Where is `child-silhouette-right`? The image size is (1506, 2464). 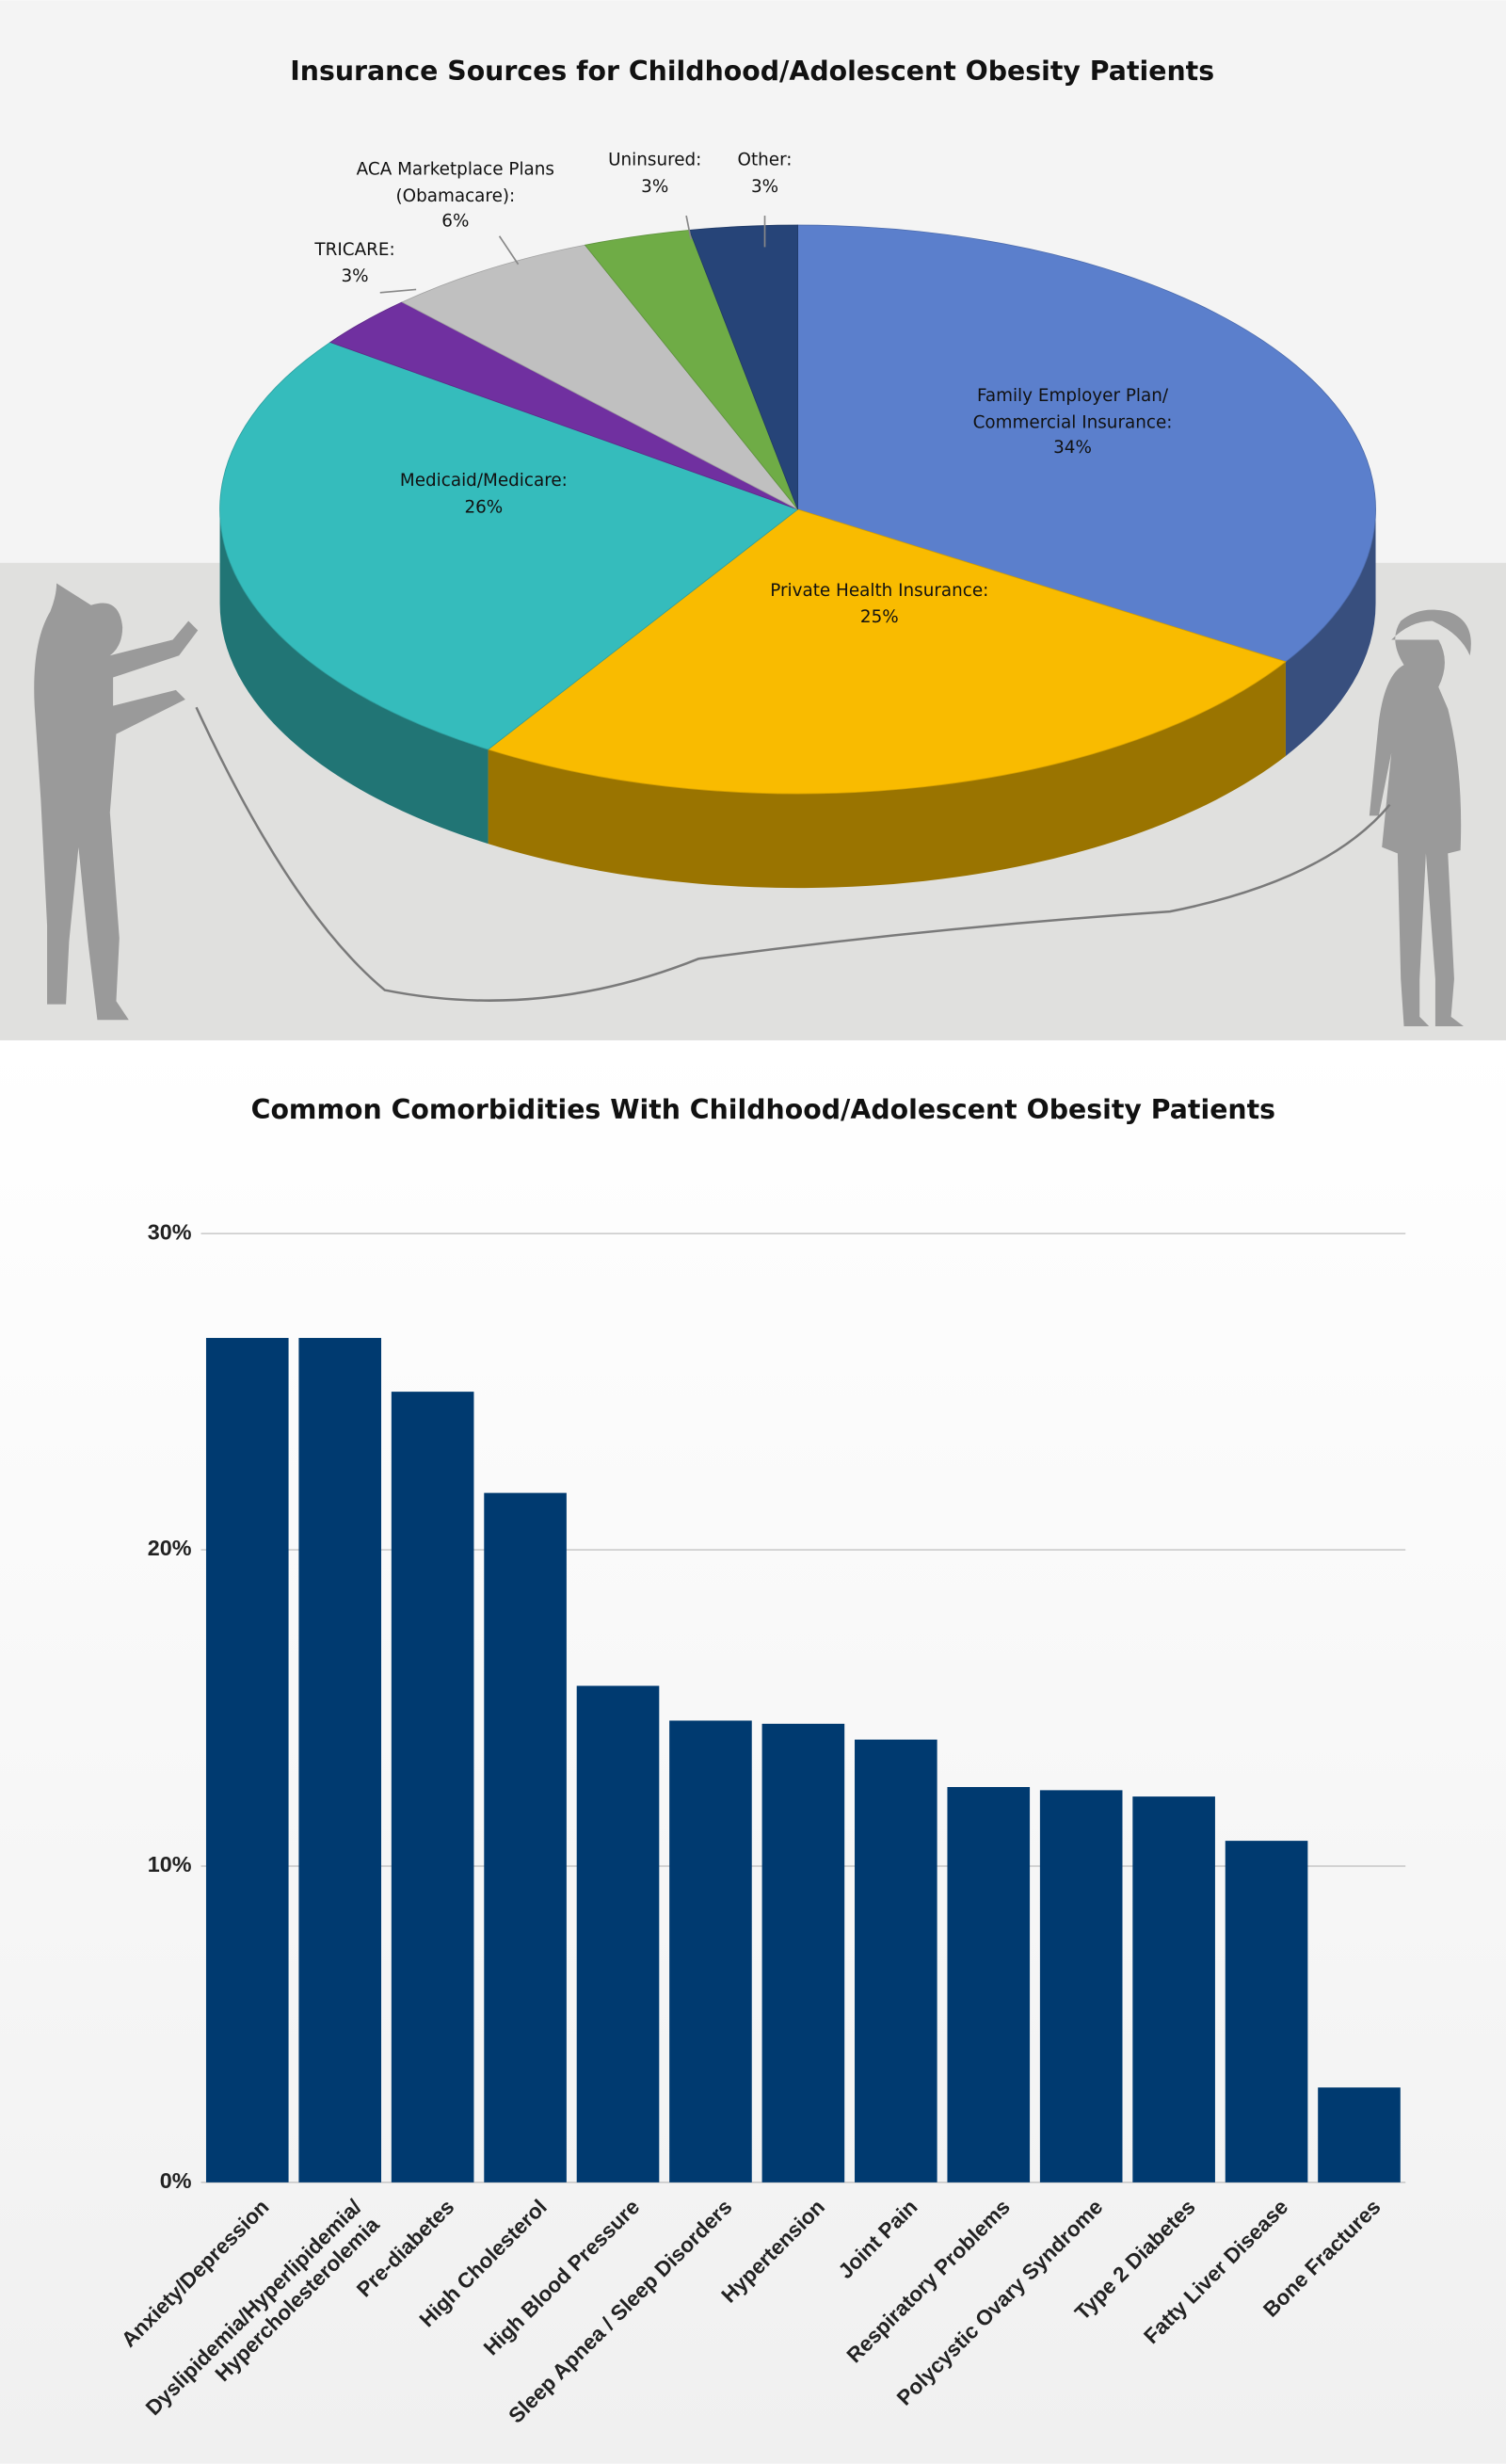 child-silhouette-right is located at coordinates (1420, 817).